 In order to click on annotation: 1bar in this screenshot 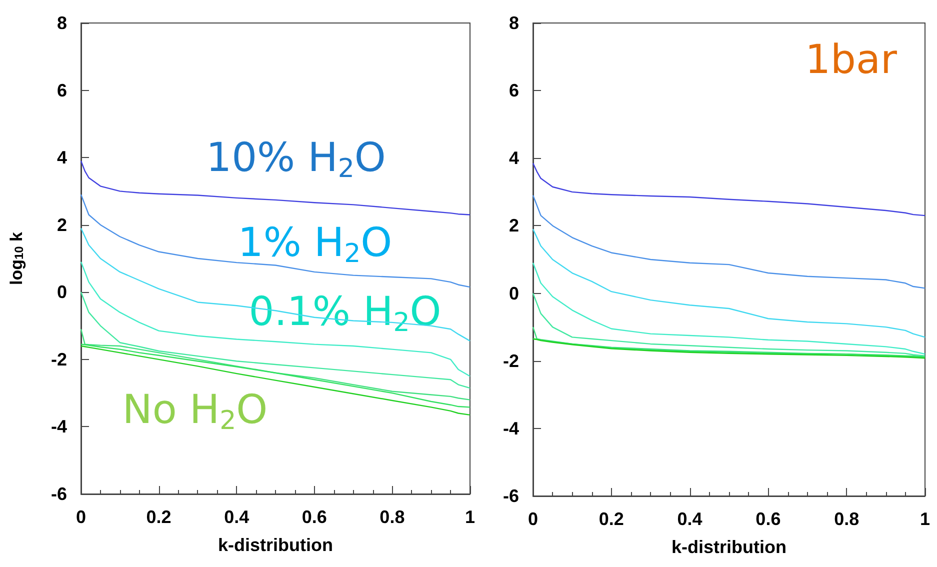, I will do `click(851, 60)`.